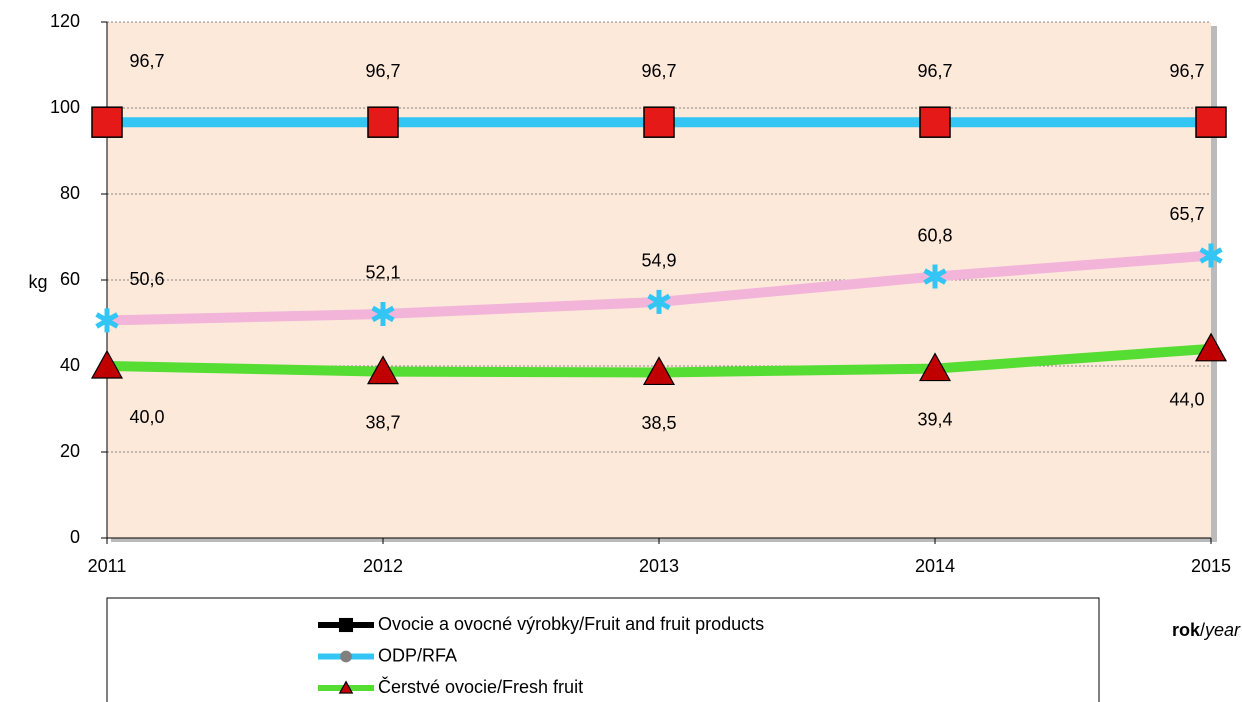 The width and height of the screenshot is (1242, 702). What do you see at coordinates (935, 566) in the screenshot?
I see `x-tick-label: 2014` at bounding box center [935, 566].